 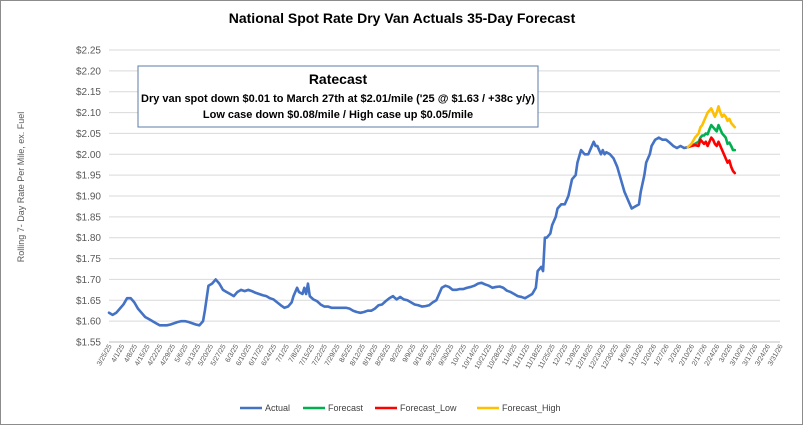 What do you see at coordinates (88, 280) in the screenshot?
I see `y-tick-label: $1.70` at bounding box center [88, 280].